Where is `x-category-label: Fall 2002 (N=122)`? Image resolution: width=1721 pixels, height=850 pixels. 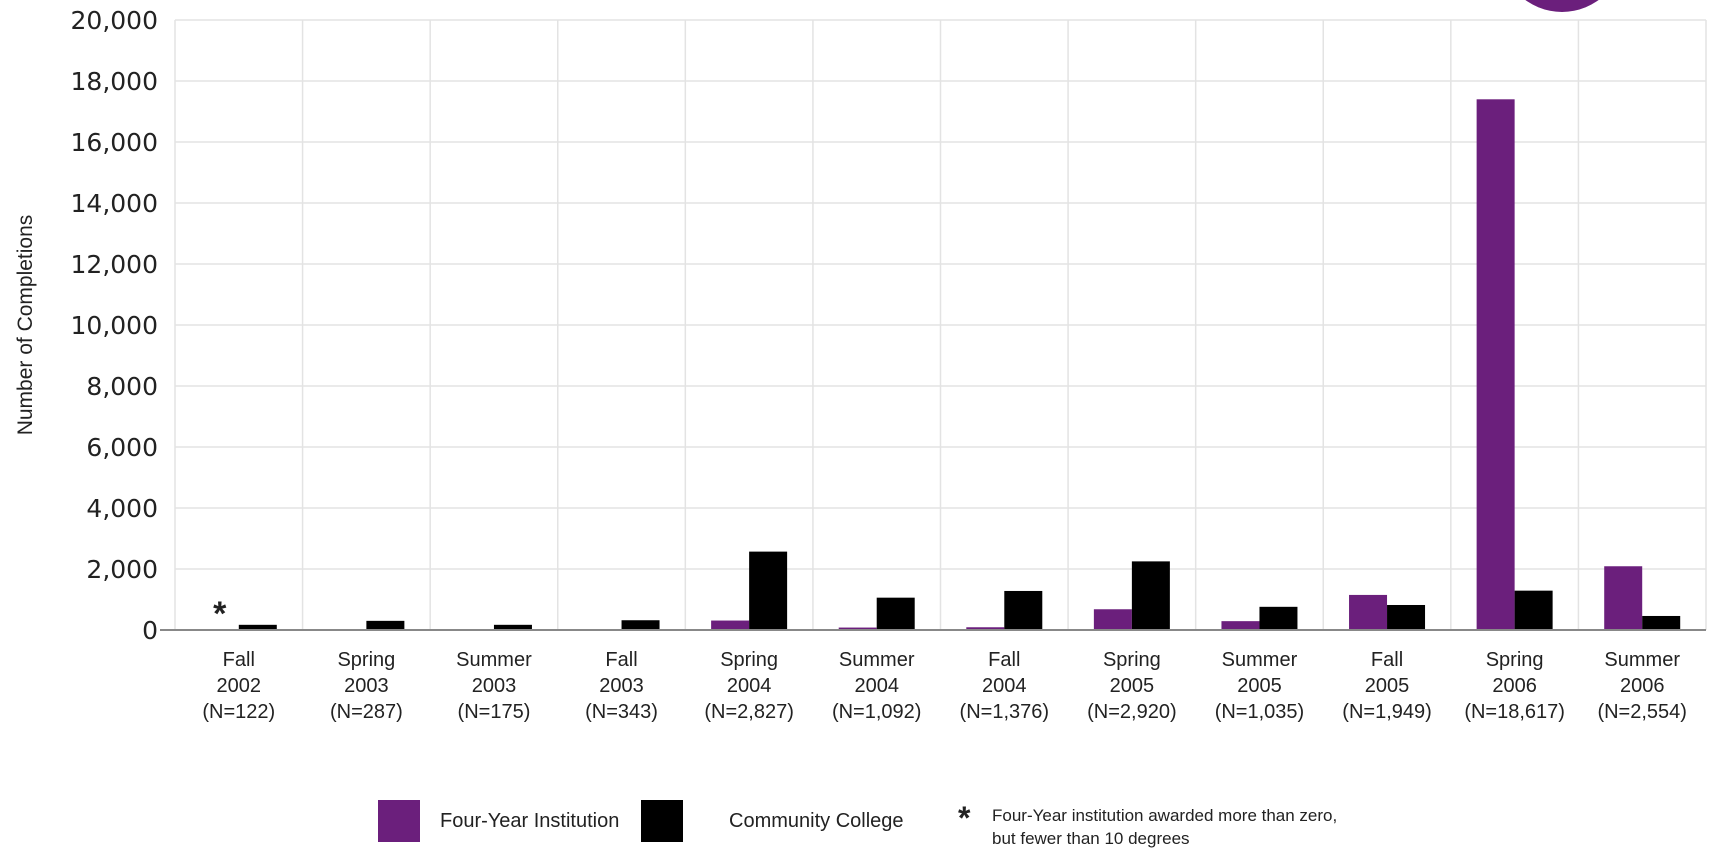
x-category-label: Fall 2002 (N=122) is located at coordinates (238, 686).